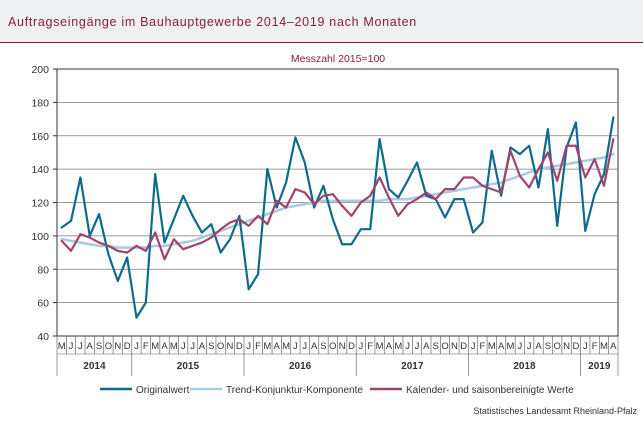 The image size is (643, 422). Describe the element at coordinates (40, 137) in the screenshot. I see `y-tick-label: 160` at that location.